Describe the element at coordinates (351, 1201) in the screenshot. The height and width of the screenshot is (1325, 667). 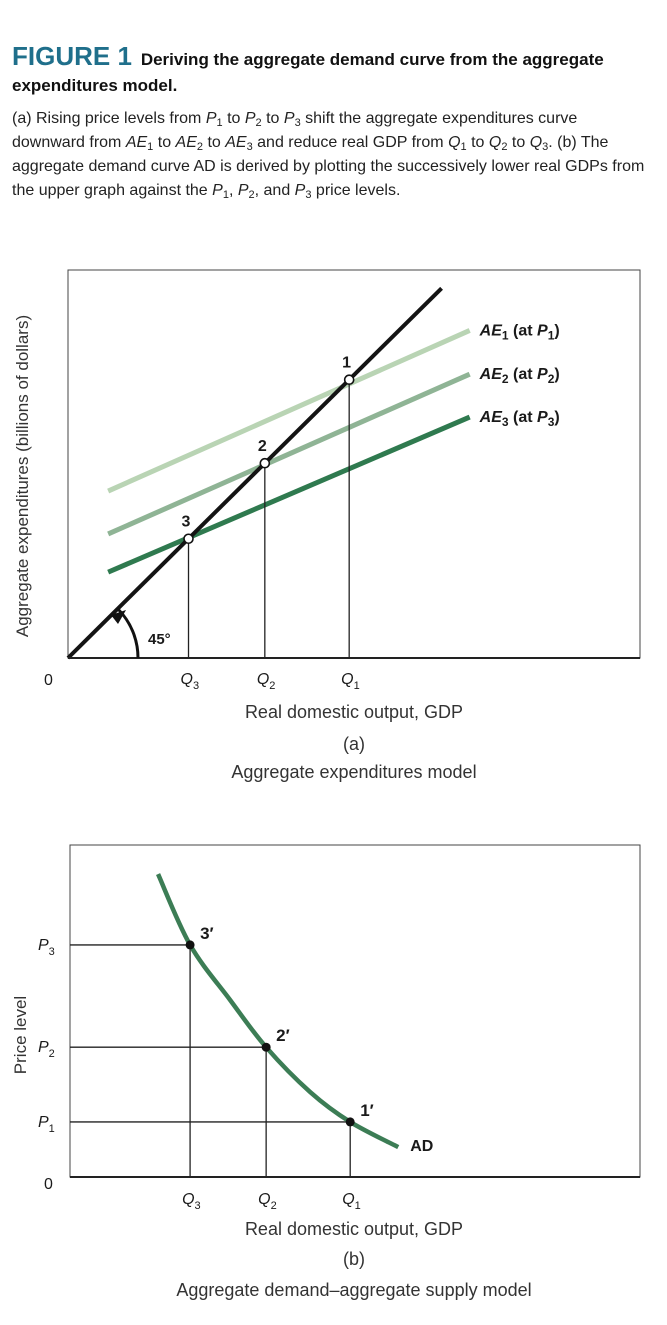
I see `x-tick-label-b-1: Q1` at that location.